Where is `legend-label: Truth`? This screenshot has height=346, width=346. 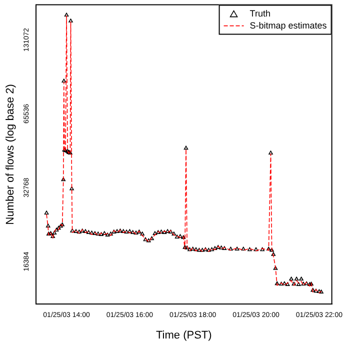
legend-label: Truth is located at coordinates (260, 13).